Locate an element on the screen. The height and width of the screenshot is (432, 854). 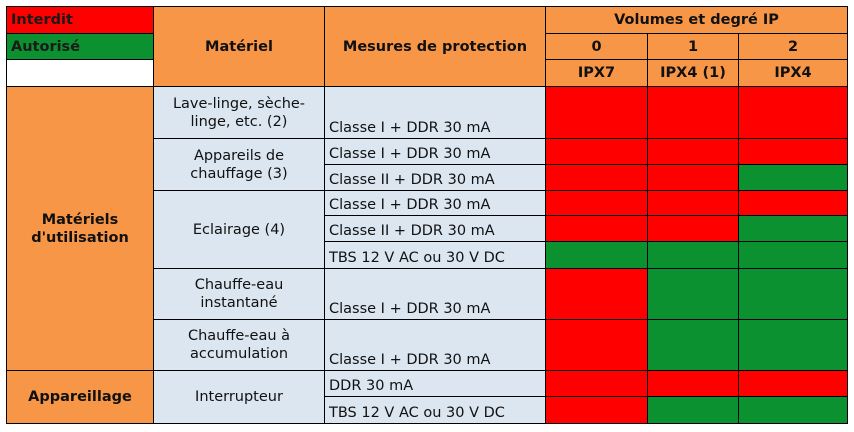
volume-1: 1 is located at coordinates (693, 46).